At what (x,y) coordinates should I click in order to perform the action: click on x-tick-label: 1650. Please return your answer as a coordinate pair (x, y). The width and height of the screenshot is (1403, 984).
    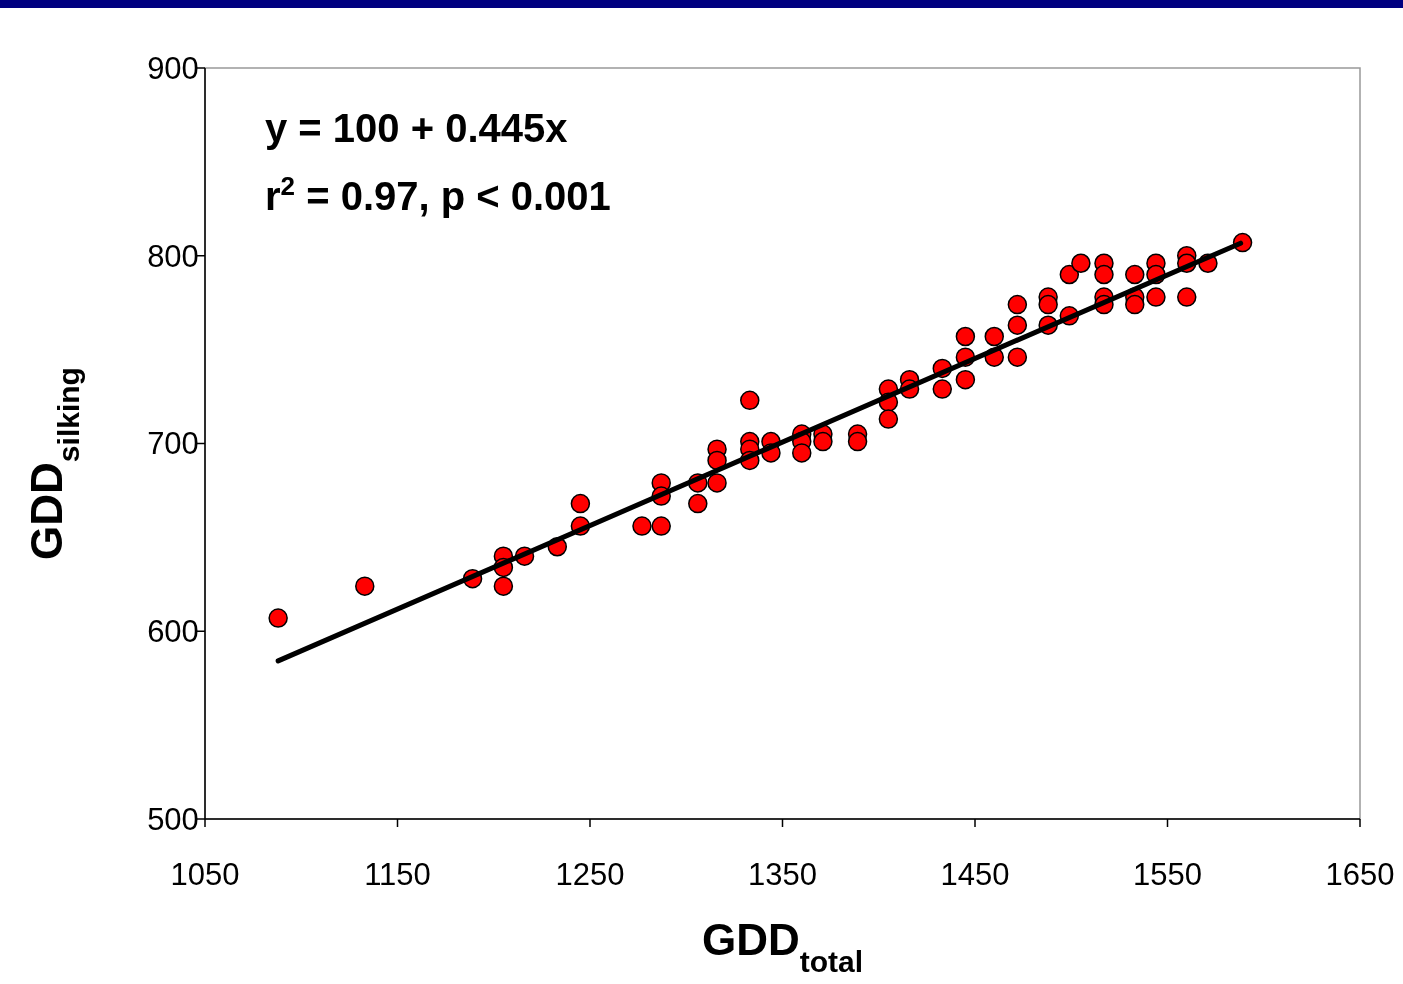
    Looking at the image, I should click on (1360, 874).